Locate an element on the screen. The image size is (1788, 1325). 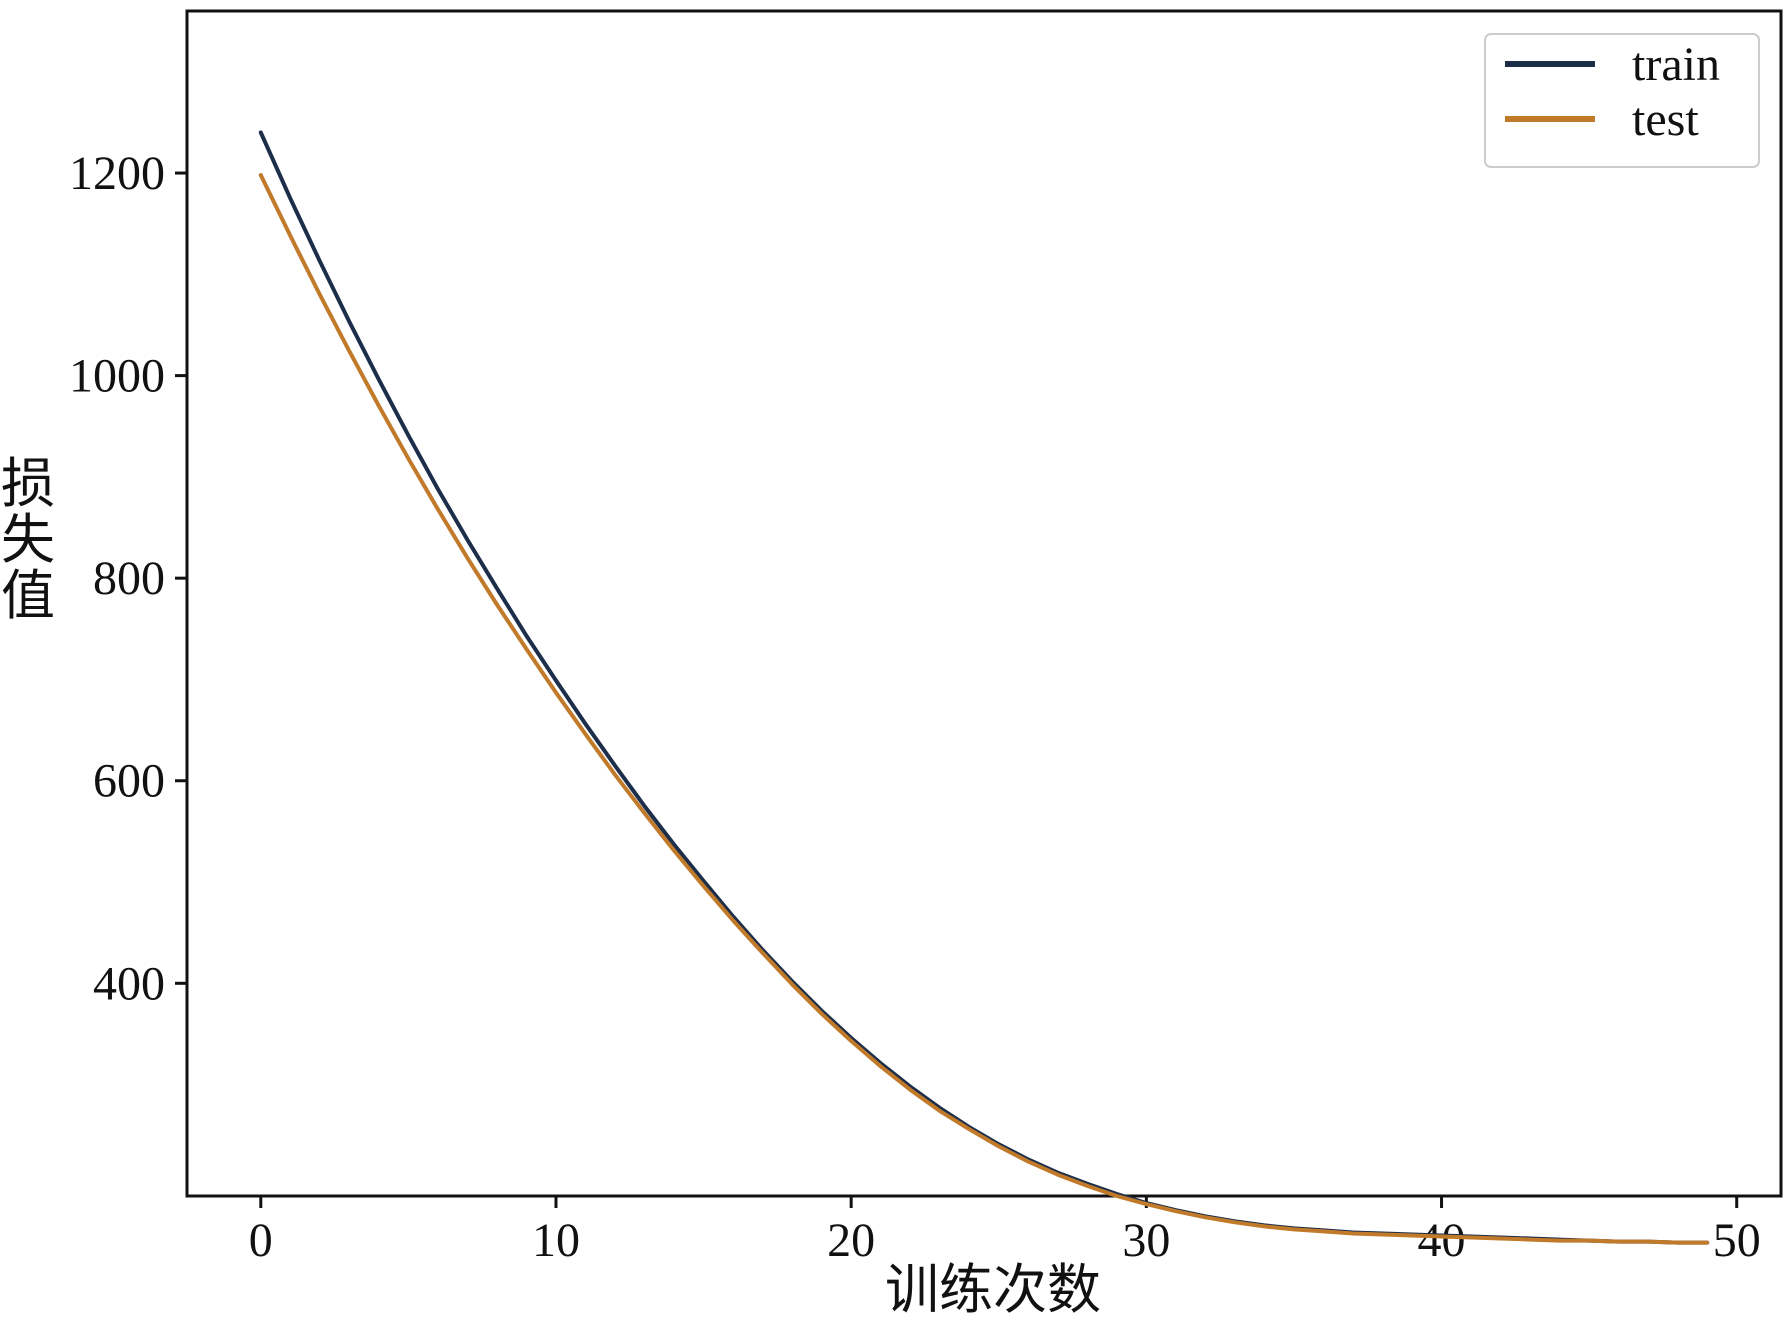
legend-box is located at coordinates (1622, 100).